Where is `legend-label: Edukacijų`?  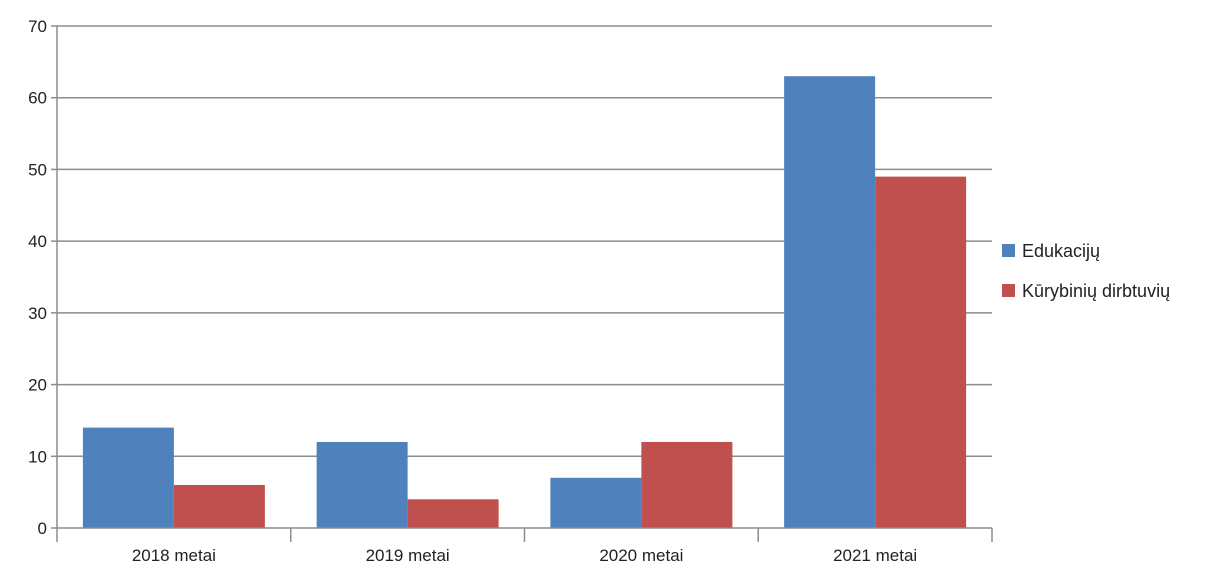
legend-label: Edukacijų is located at coordinates (1061, 251).